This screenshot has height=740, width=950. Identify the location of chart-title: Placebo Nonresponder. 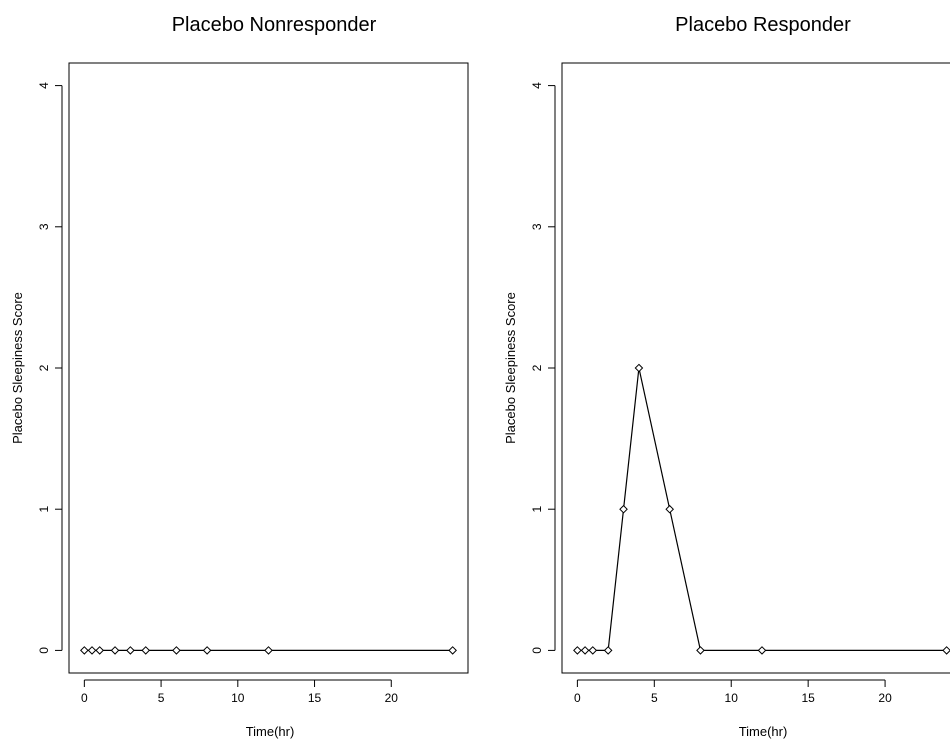
(274, 25).